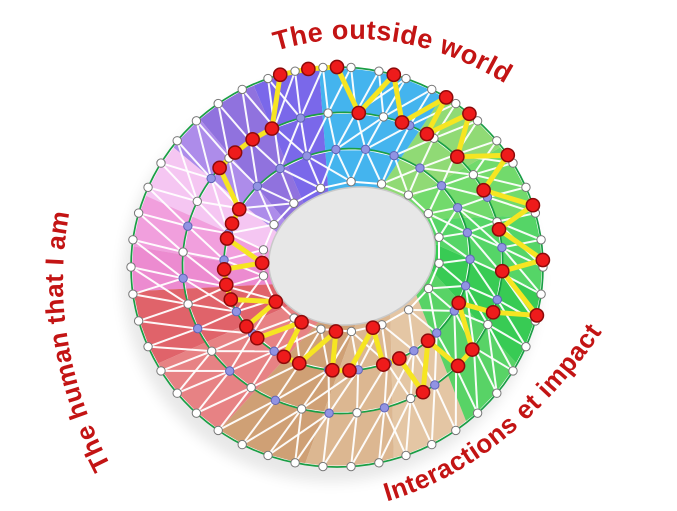  What do you see at coordinates (77, 342) in the screenshot?
I see `label-human-that-i-am: The human that I am` at bounding box center [77, 342].